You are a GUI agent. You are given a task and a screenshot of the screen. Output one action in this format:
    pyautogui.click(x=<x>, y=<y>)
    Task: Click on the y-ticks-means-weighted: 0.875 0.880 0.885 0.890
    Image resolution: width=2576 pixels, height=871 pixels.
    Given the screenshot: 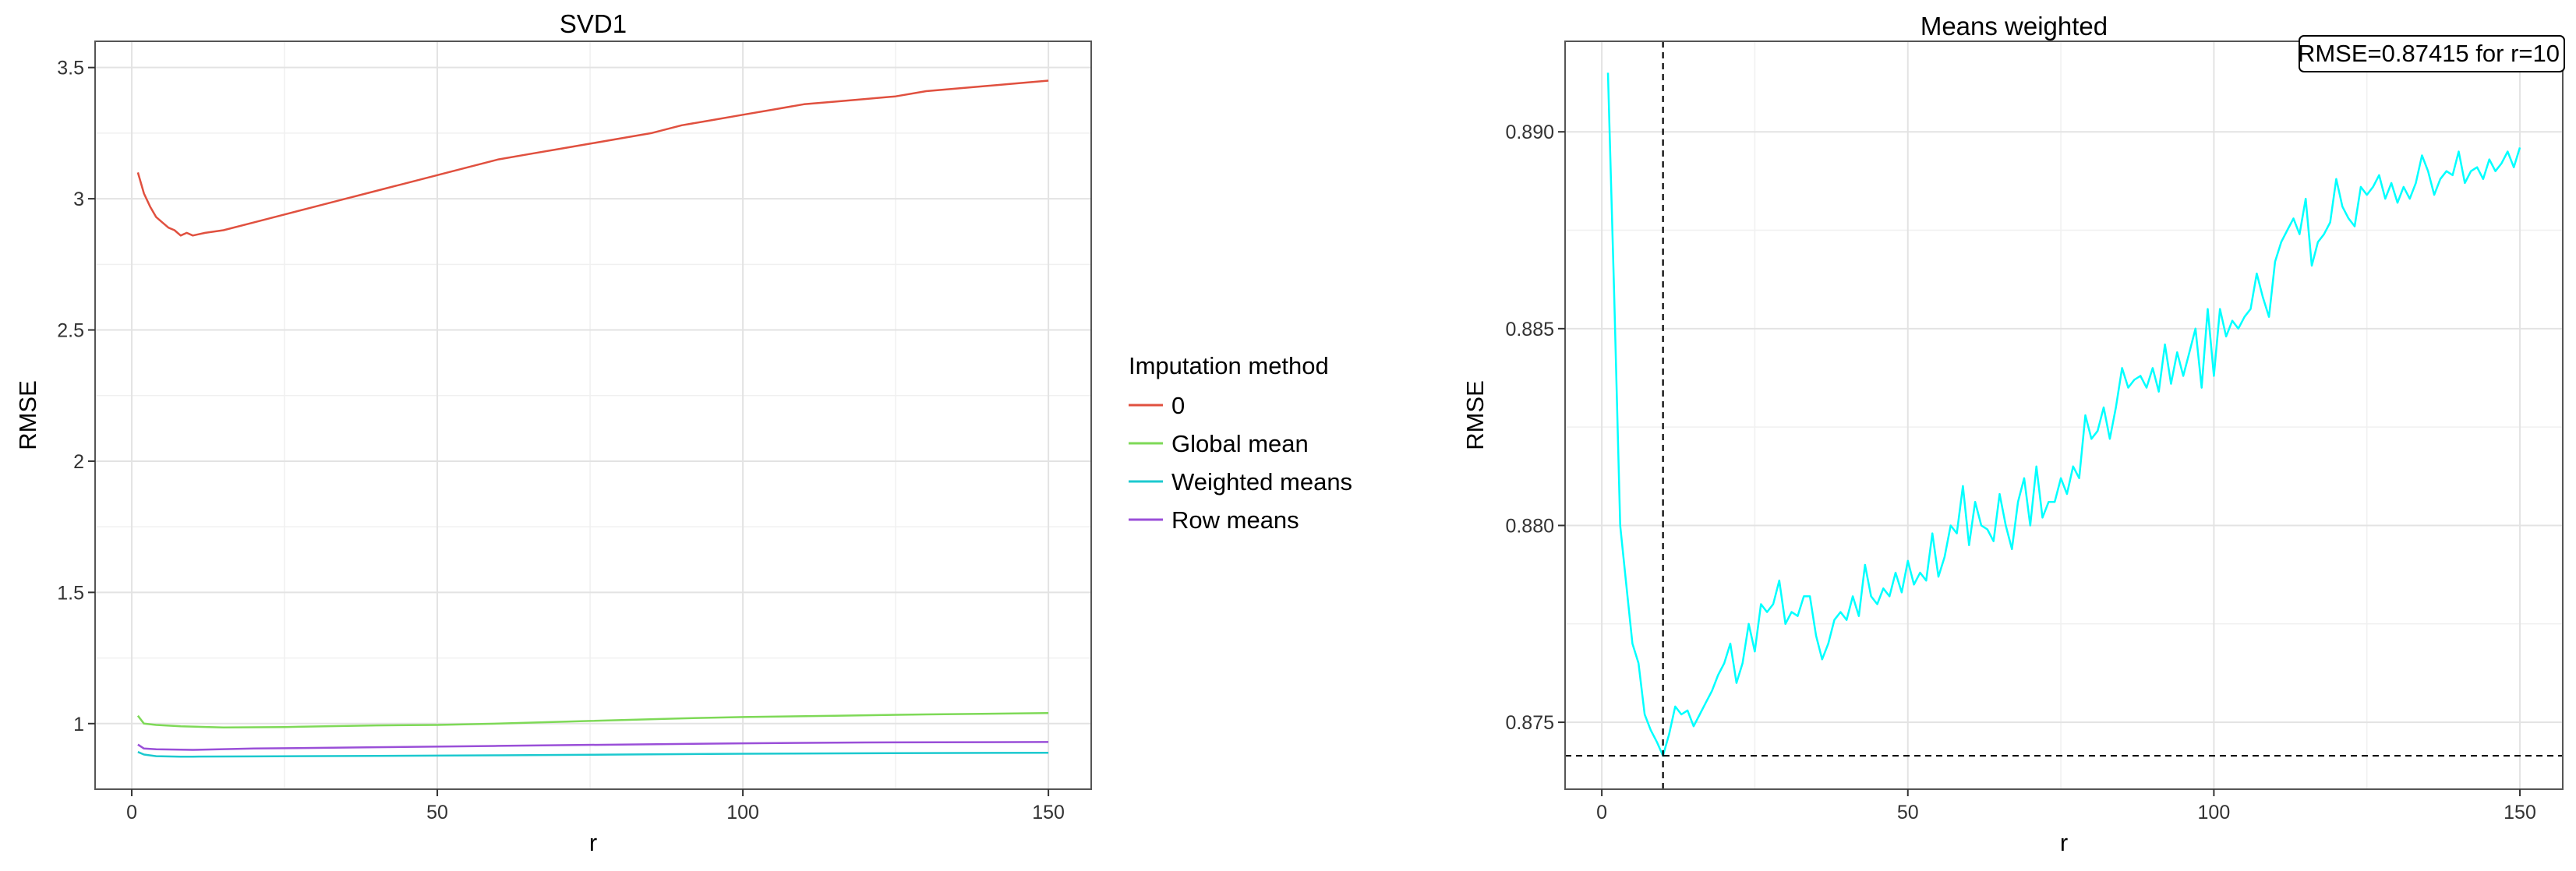 What is the action you would take?
    pyautogui.click(x=1535, y=428)
    